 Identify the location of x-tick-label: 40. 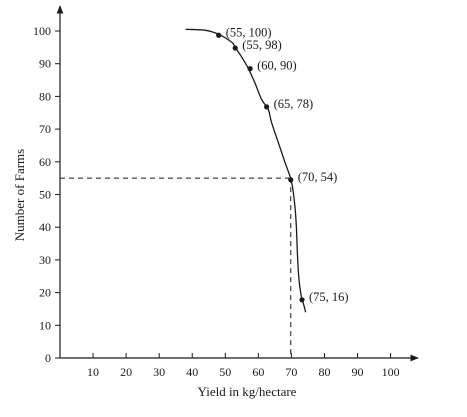
(192, 372).